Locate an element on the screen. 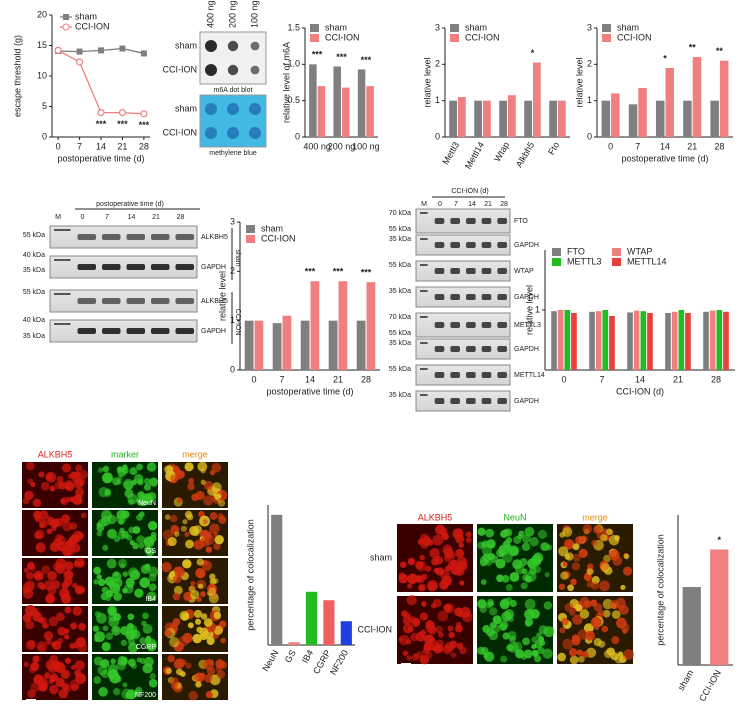 The image size is (739, 713). legend-label: METTL14 is located at coordinates (647, 261).